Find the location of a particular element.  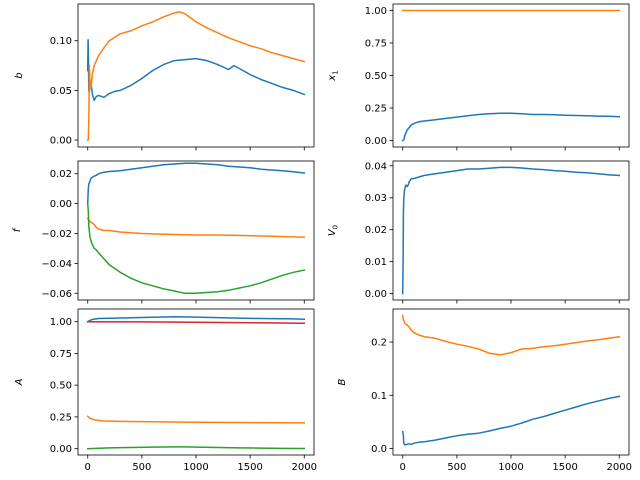

y-axis-label: b is located at coordinates (19, 75).